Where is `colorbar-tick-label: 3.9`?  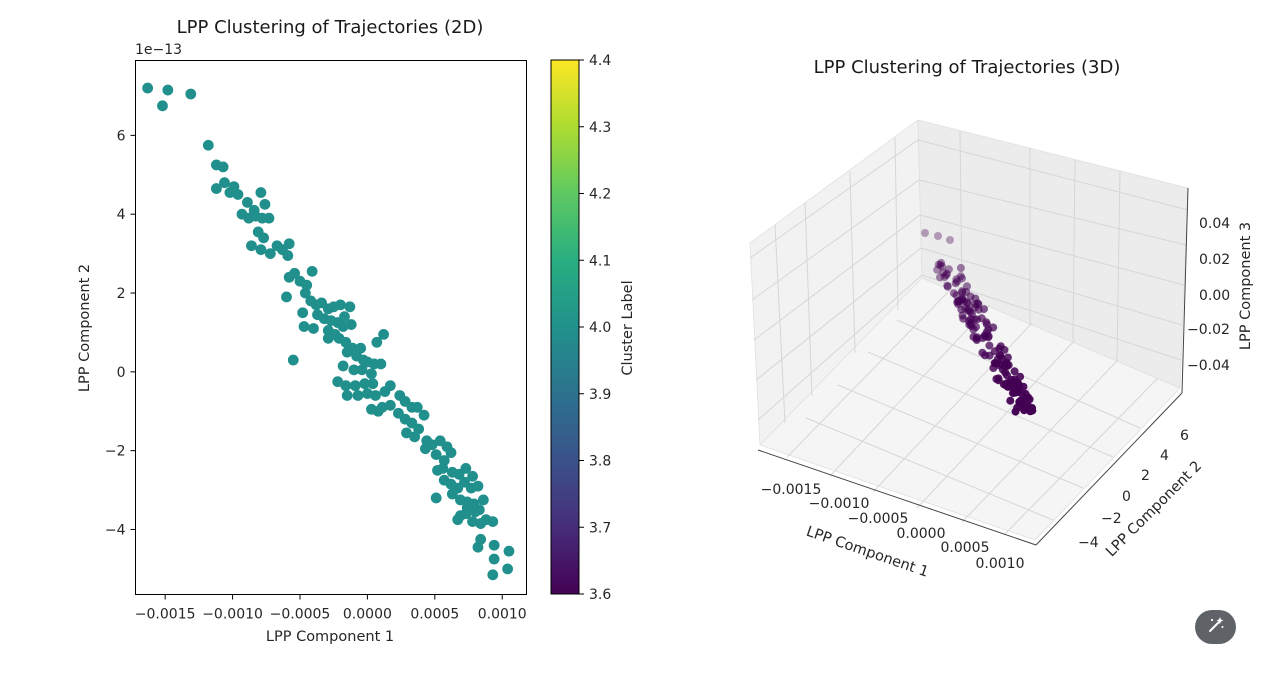 colorbar-tick-label: 3.9 is located at coordinates (600, 395).